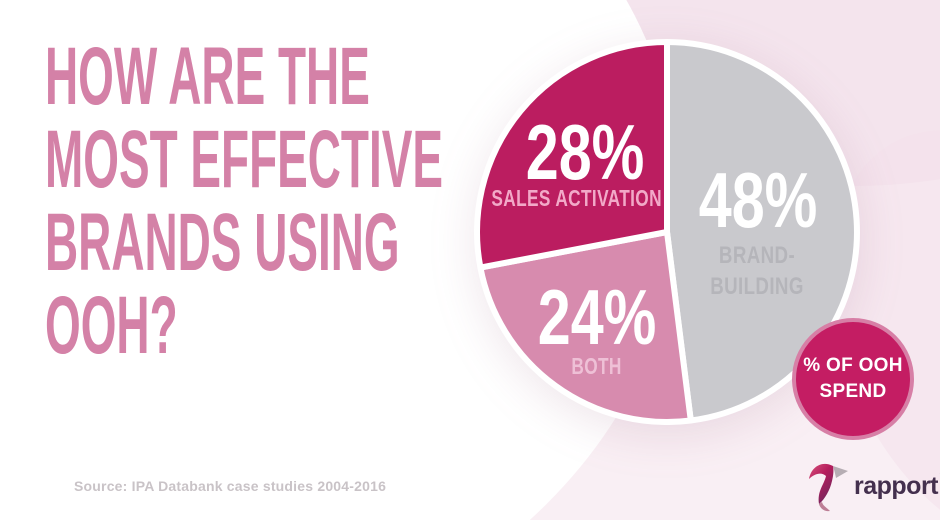 This screenshot has width=940, height=520. What do you see at coordinates (207, 76) in the screenshot?
I see `title-line-1: HOW ARE THE` at bounding box center [207, 76].